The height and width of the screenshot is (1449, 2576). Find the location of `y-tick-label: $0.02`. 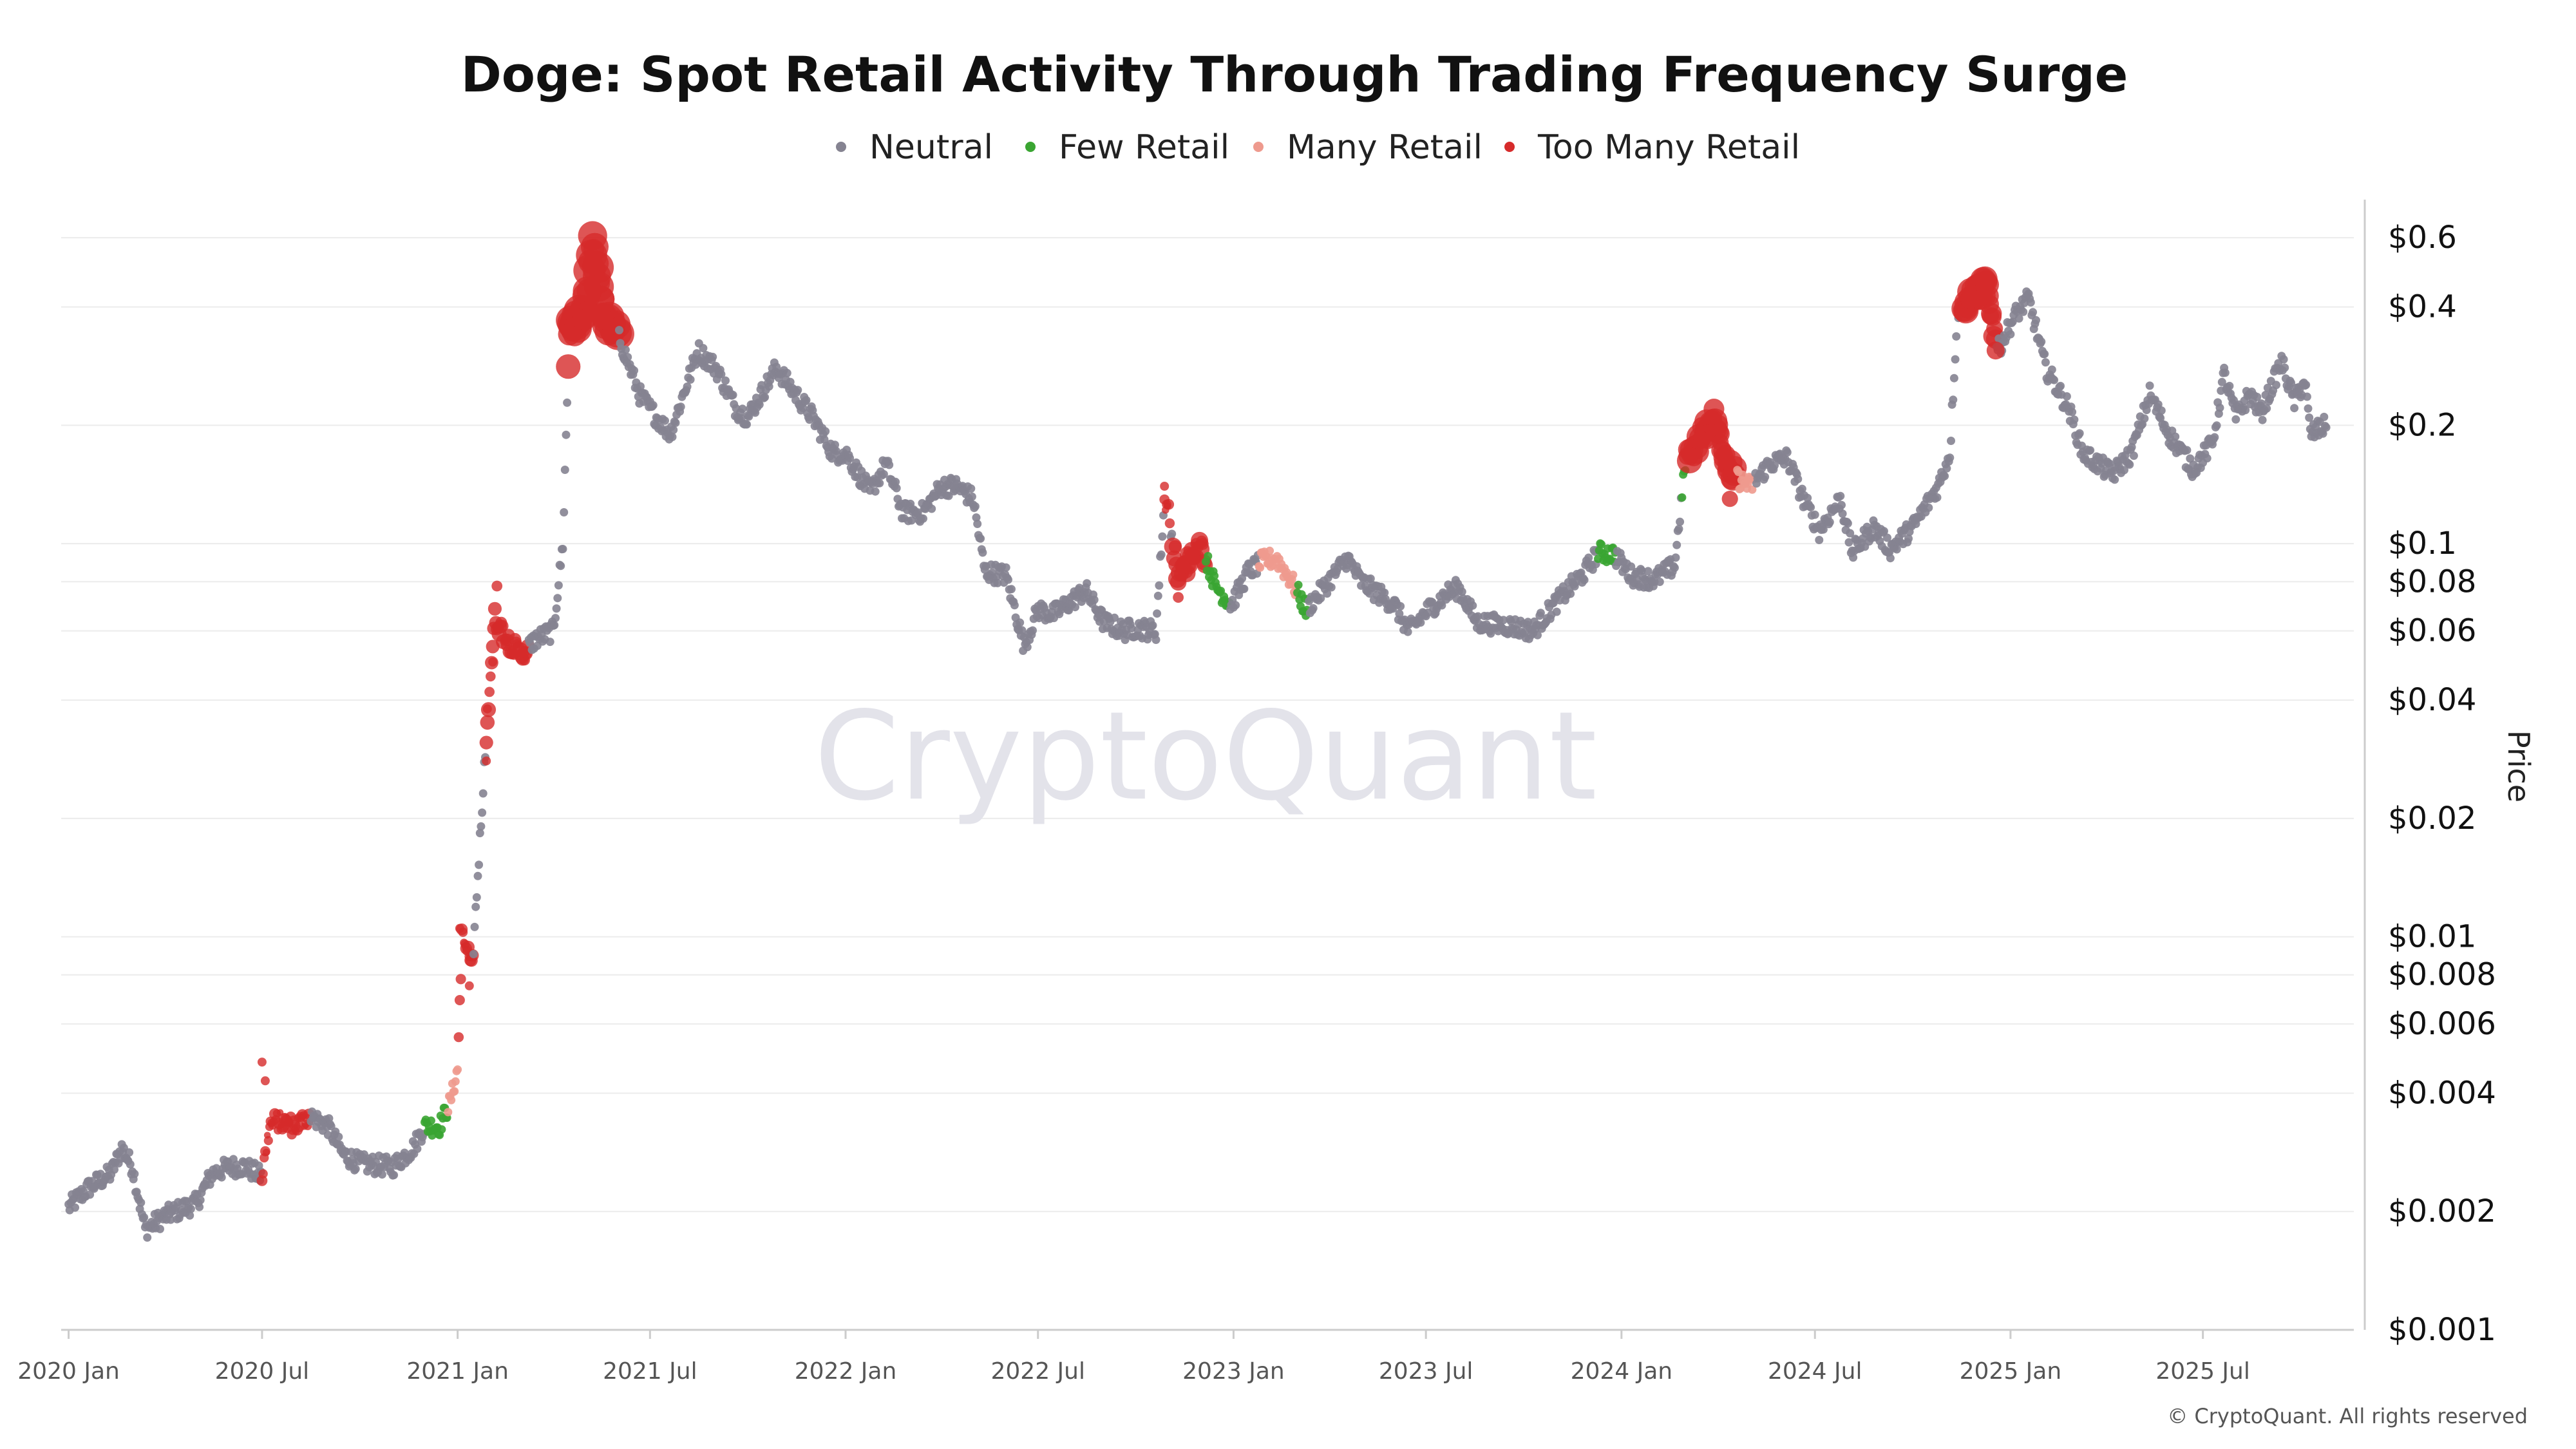

y-tick-label: $0.02 is located at coordinates (2432, 818).